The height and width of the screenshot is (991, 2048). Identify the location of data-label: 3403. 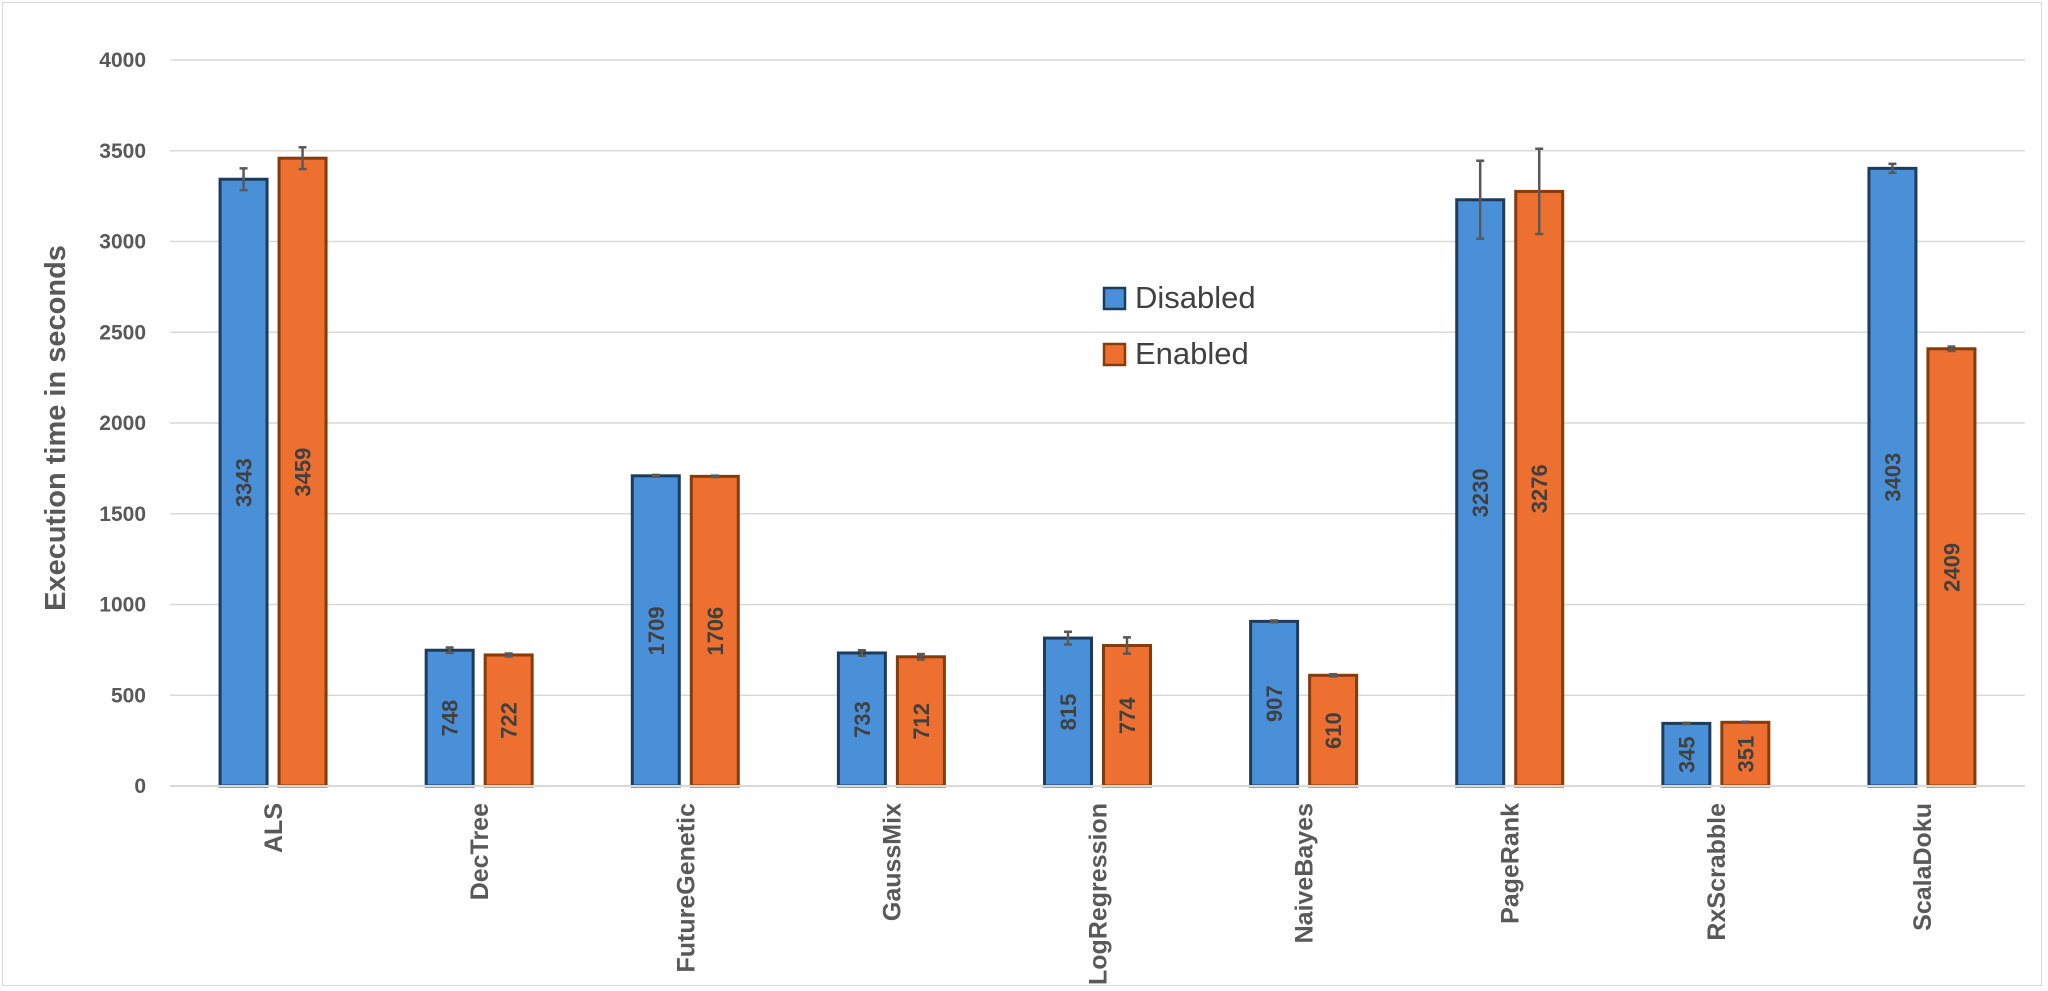
(1892, 477).